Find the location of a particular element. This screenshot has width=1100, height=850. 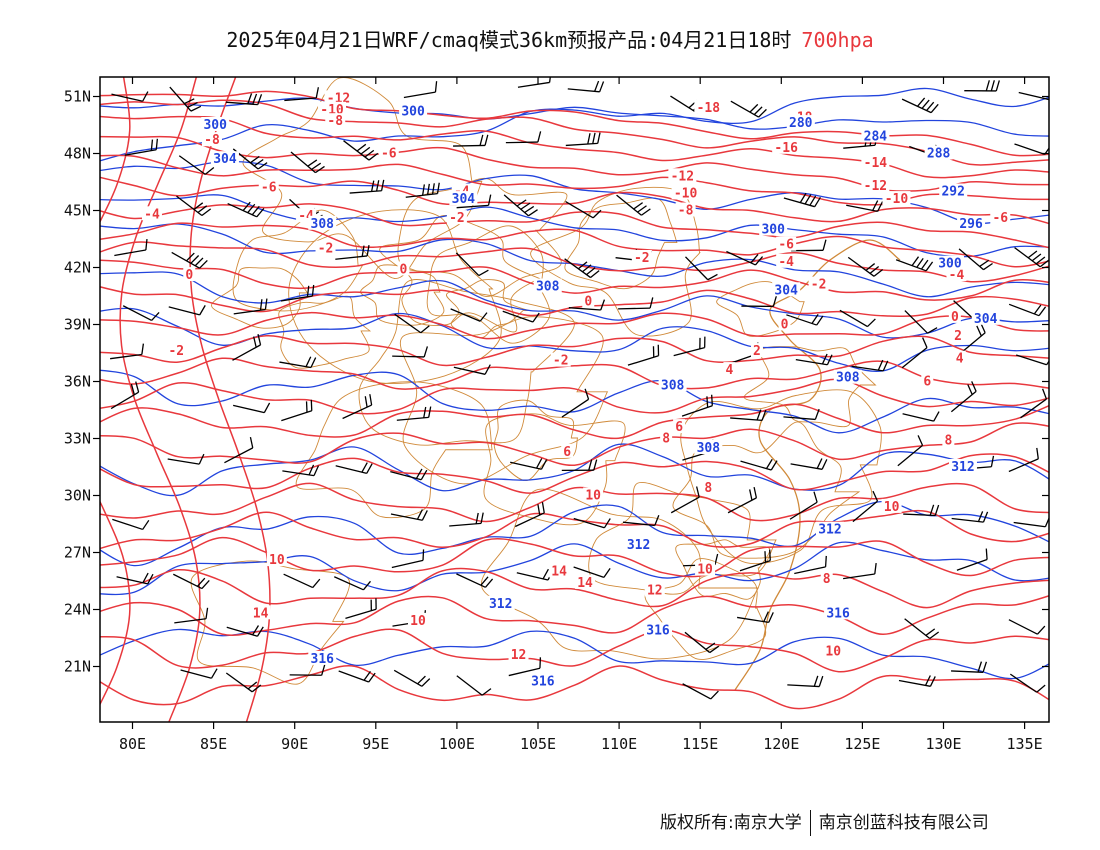

y-tick-label: 21N is located at coordinates (77, 667).